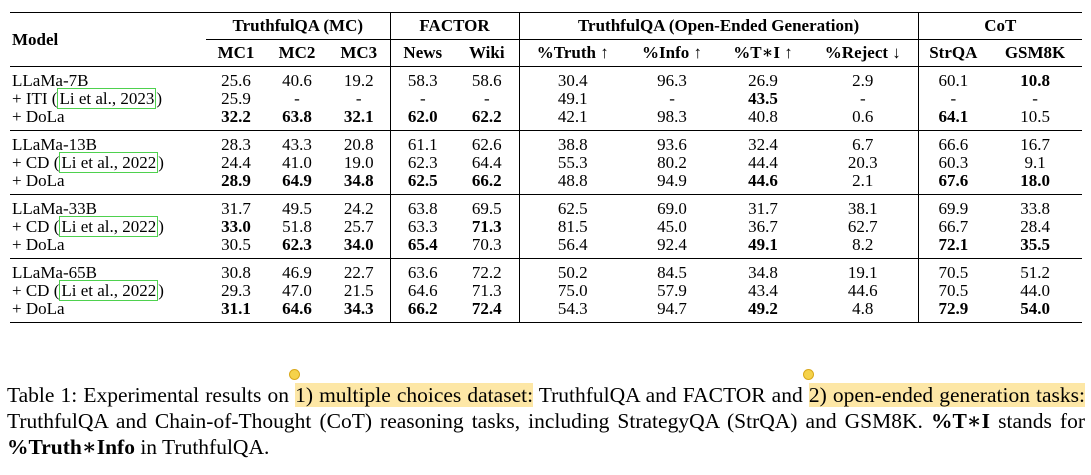 The height and width of the screenshot is (475, 1091). What do you see at coordinates (763, 180) in the screenshot?
I see `value-cell: 44.6` at bounding box center [763, 180].